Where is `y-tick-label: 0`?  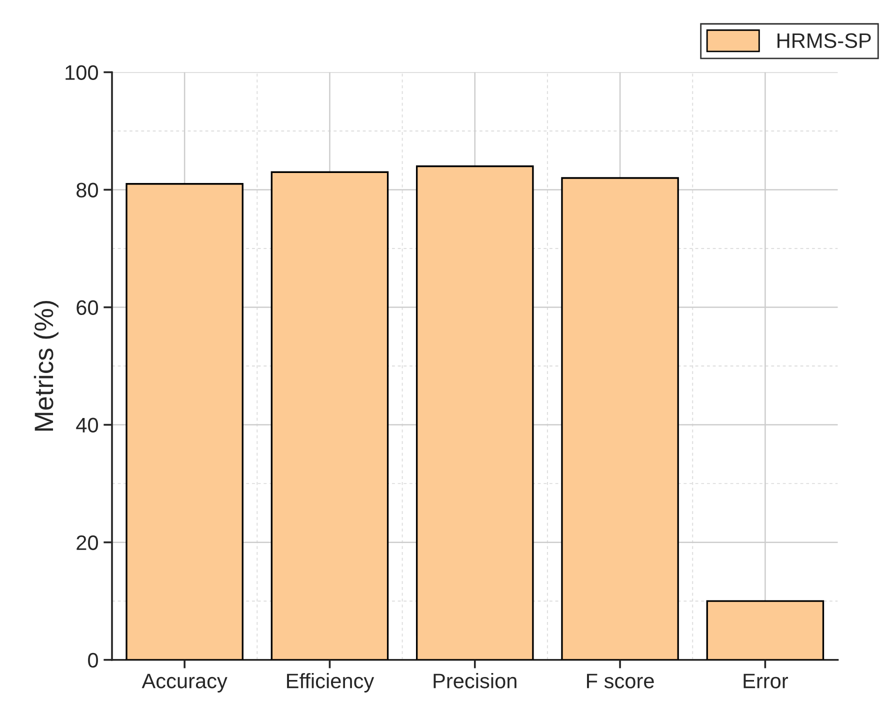
y-tick-label: 0 is located at coordinates (93, 660).